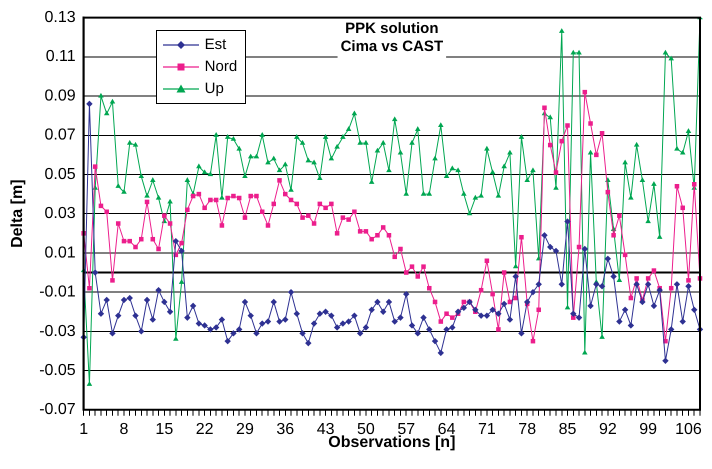 The width and height of the screenshot is (712, 469). Describe the element at coordinates (392, 47) in the screenshot. I see `text: Cima vs CAST` at that location.